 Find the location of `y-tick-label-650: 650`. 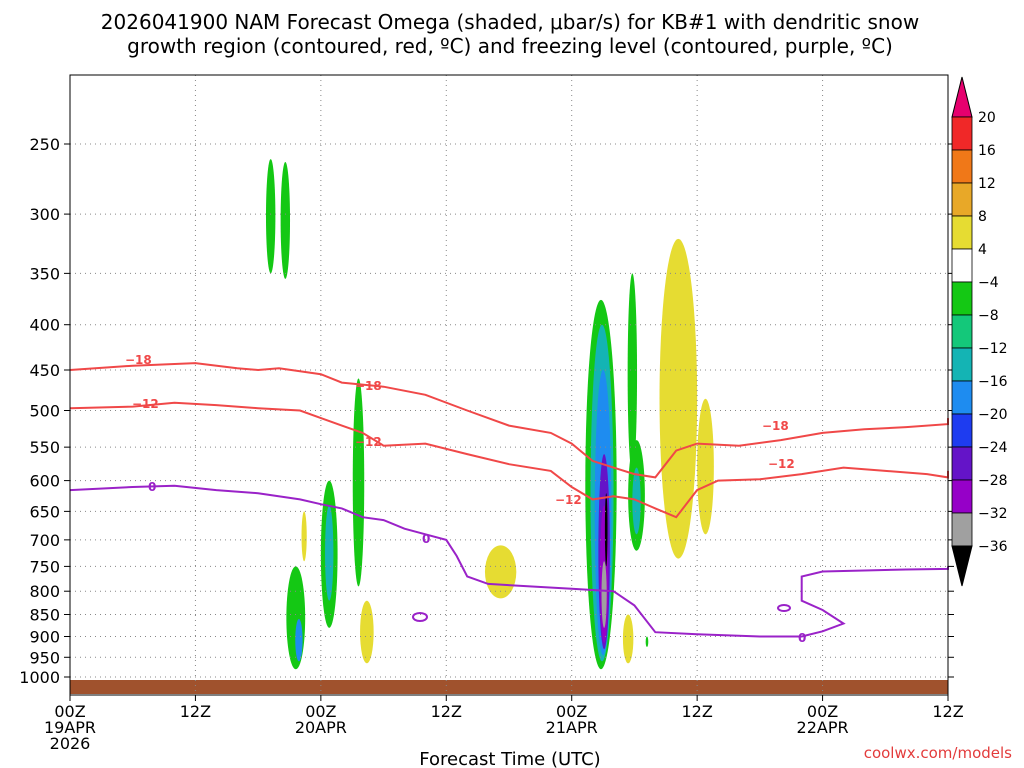

y-tick-label-650: 650 is located at coordinates (44, 511).